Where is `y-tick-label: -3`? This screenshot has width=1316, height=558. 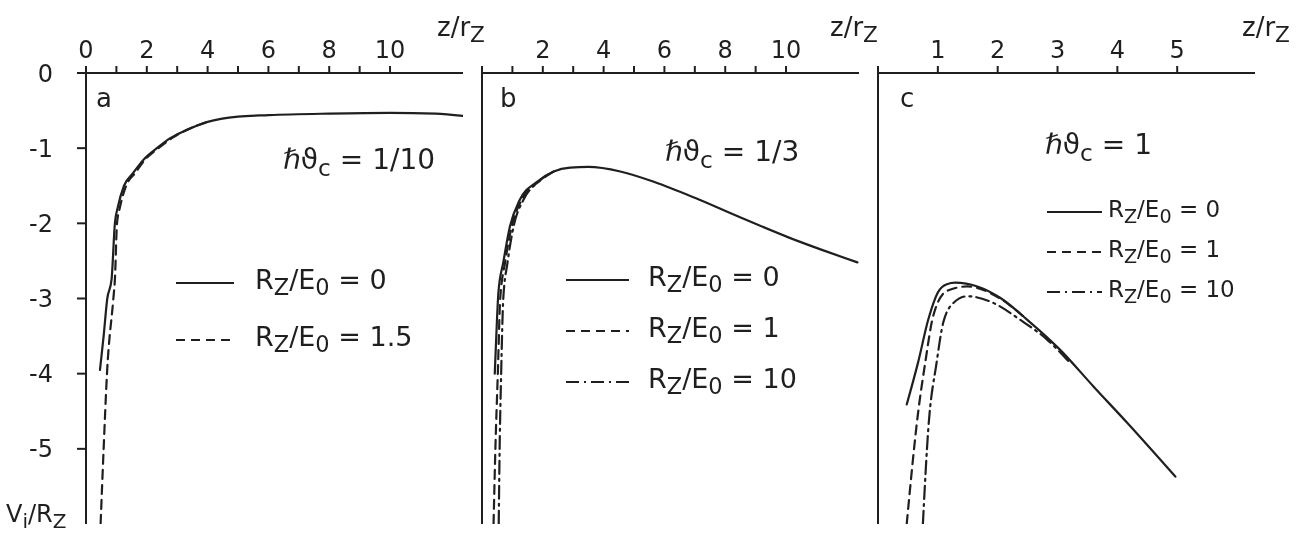
y-tick-label: -3 is located at coordinates (41, 299).